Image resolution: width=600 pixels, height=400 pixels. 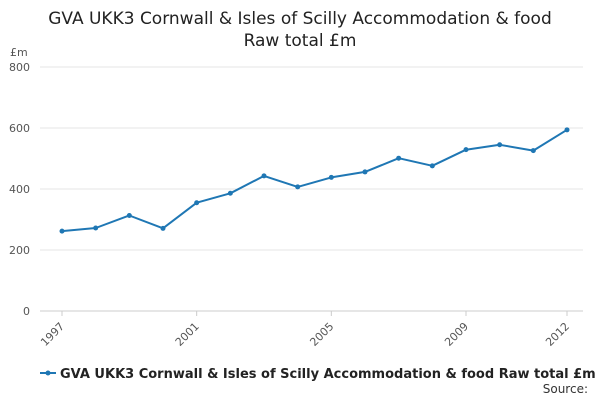 I want to click on x-tick-label-2012: 2012, so click(x=557, y=334).